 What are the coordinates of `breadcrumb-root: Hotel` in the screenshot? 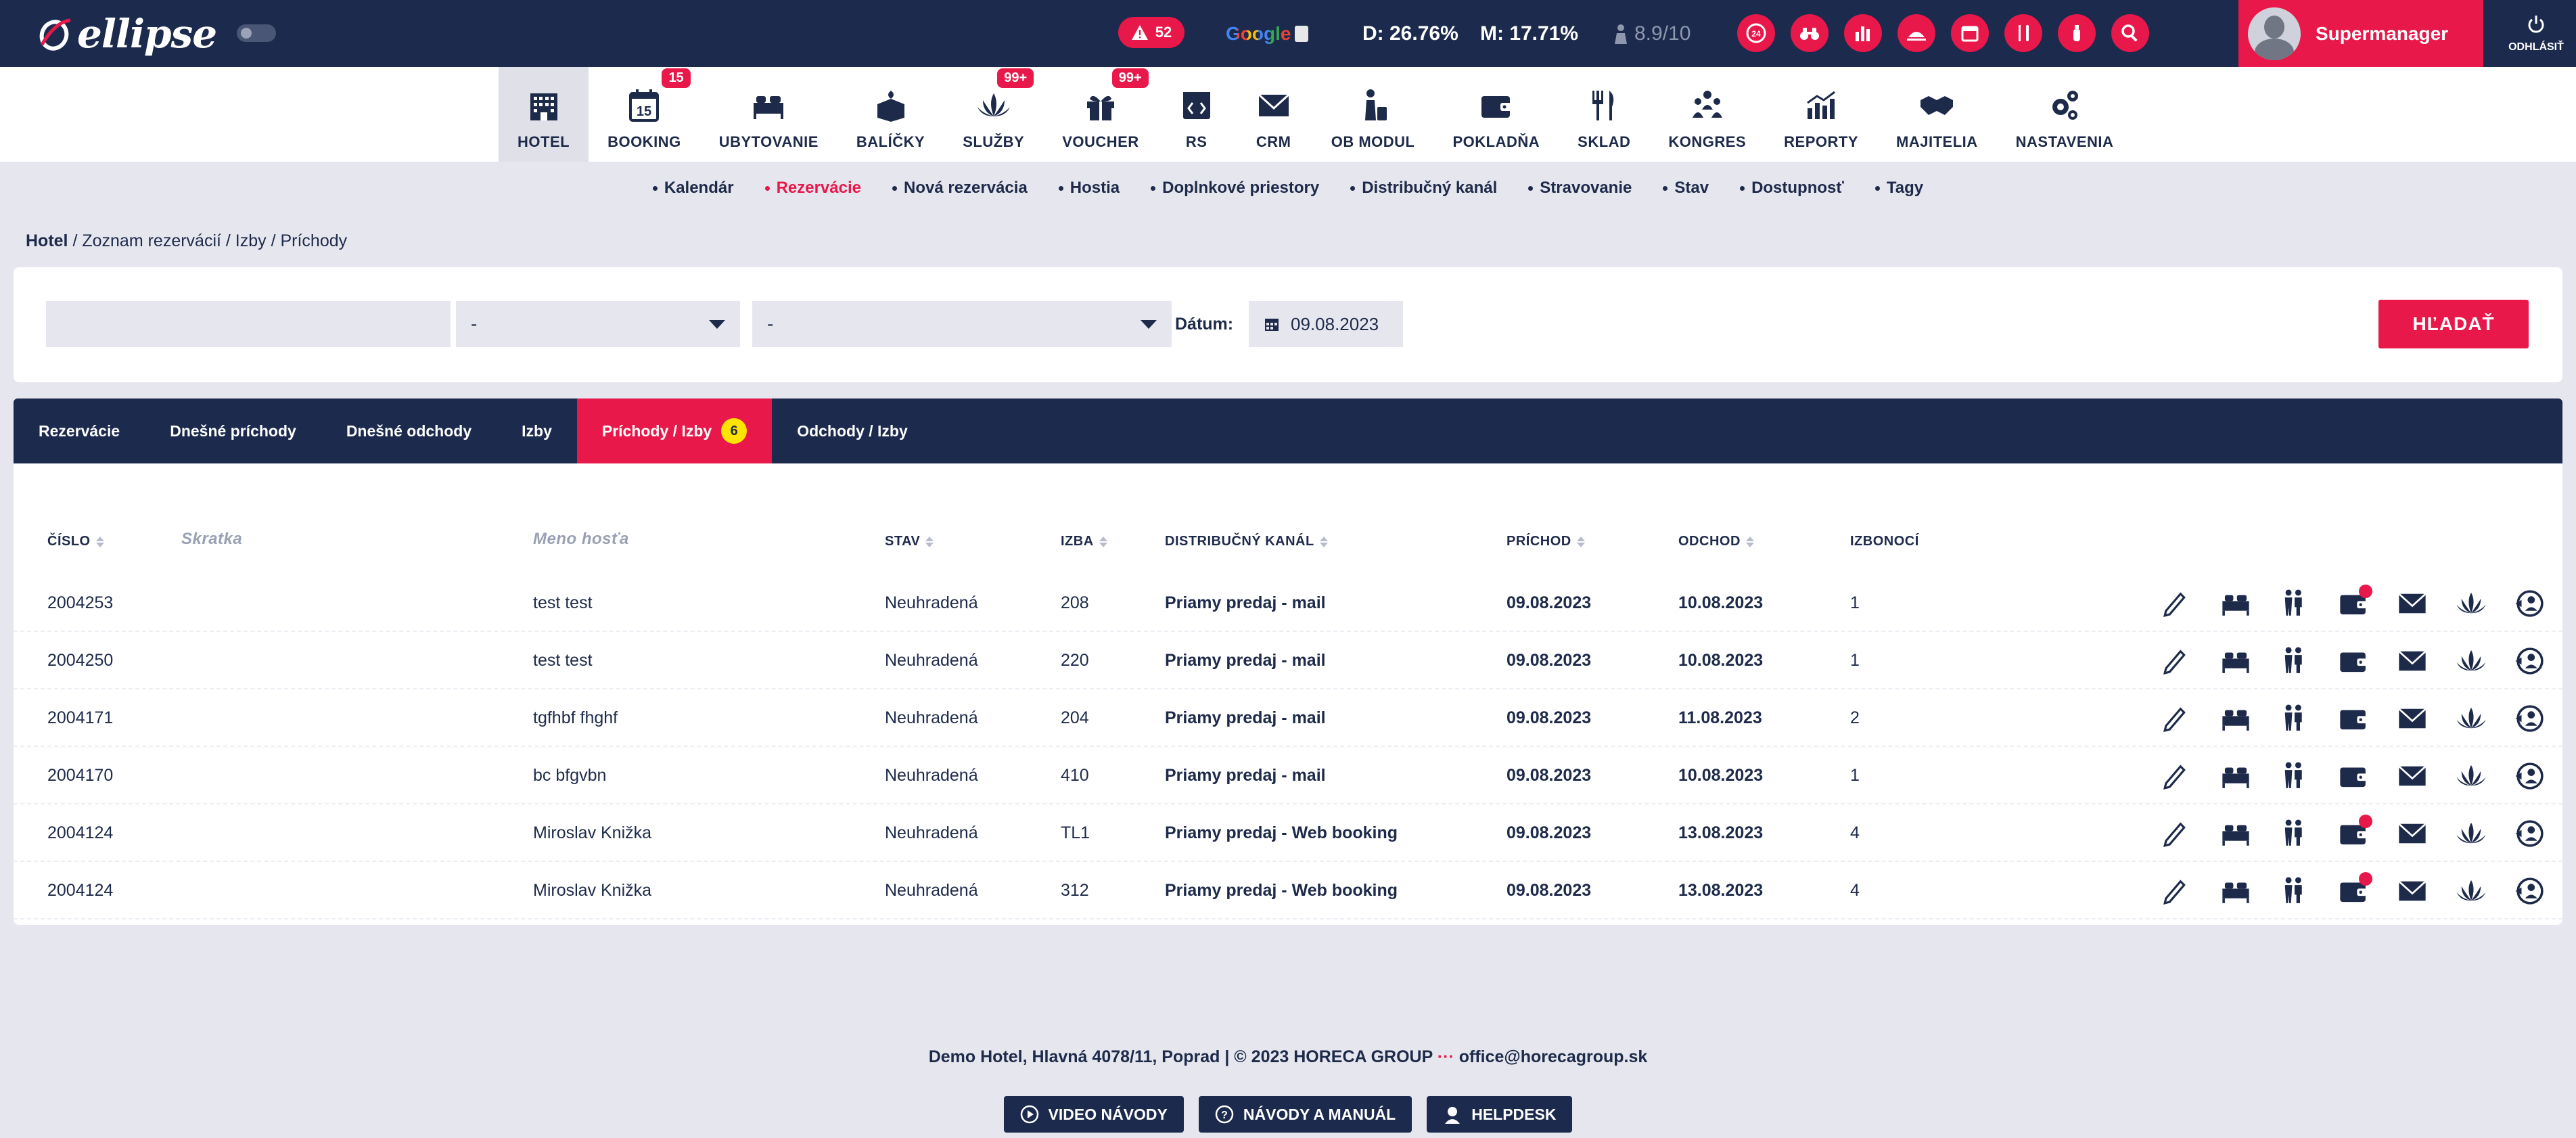 It's located at (47, 241).